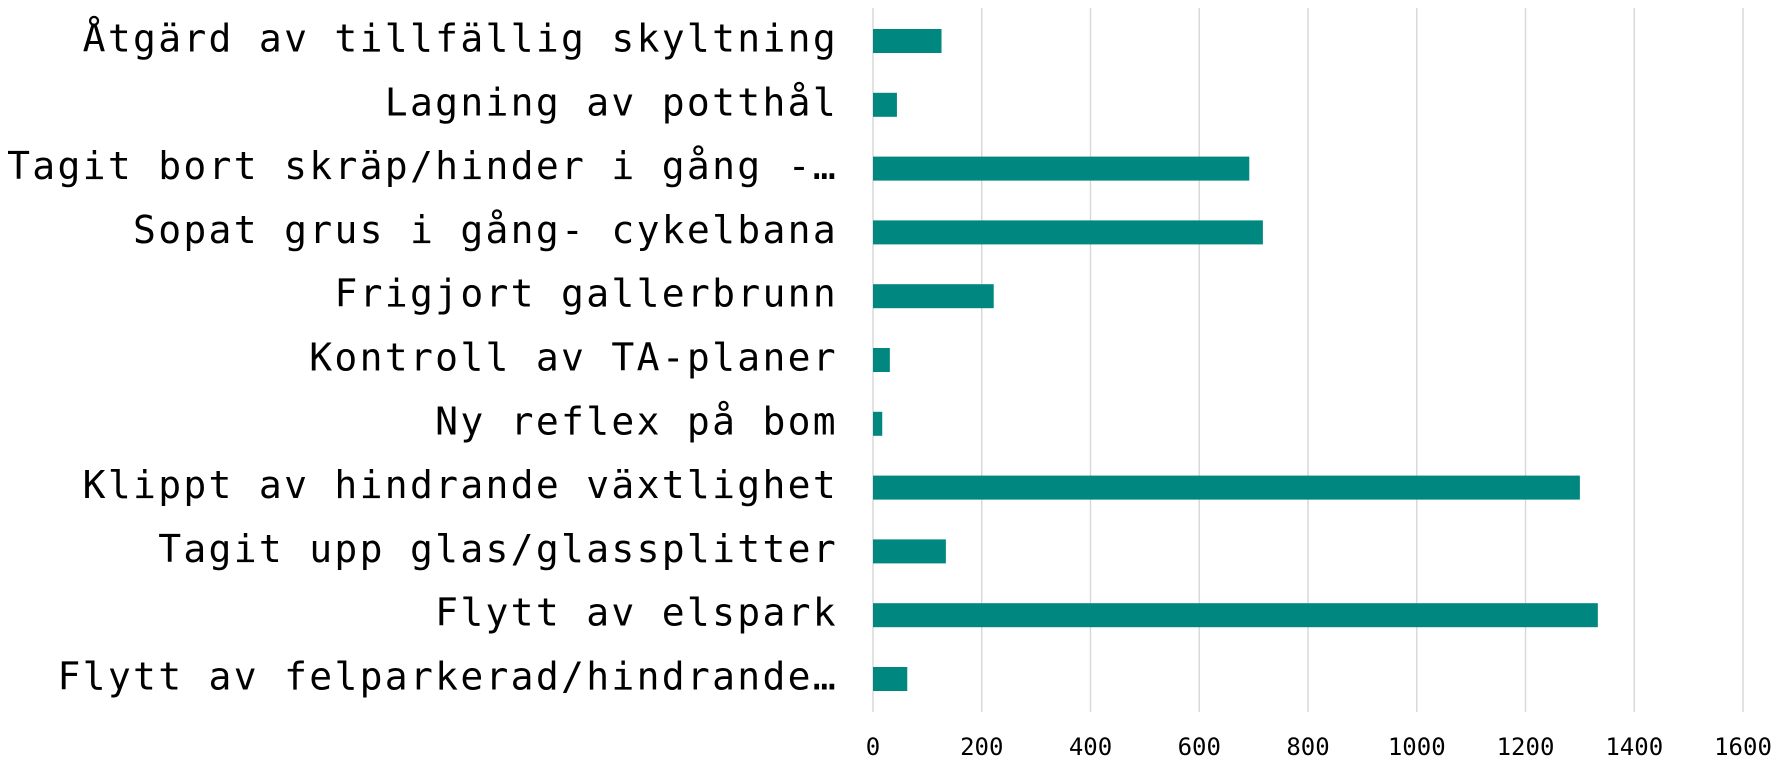 This screenshot has width=1789, height=764. Describe the element at coordinates (1199, 747) in the screenshot. I see `x-tick-label: 600` at that location.